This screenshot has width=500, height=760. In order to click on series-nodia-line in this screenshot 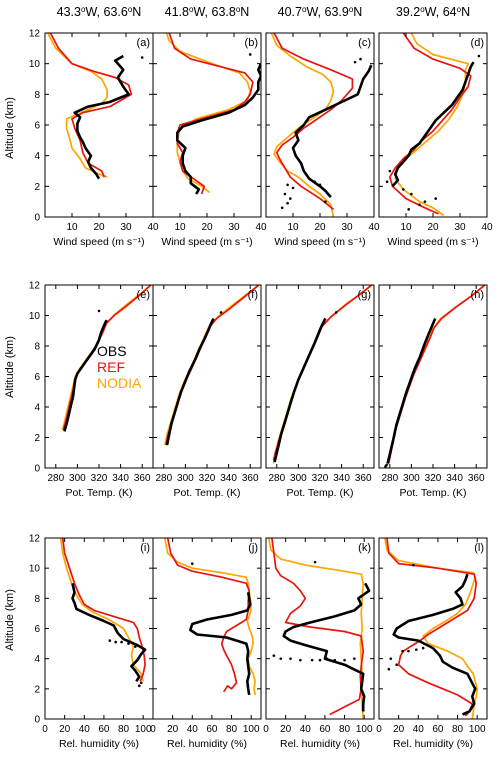, I will do `click(302, 125)`.